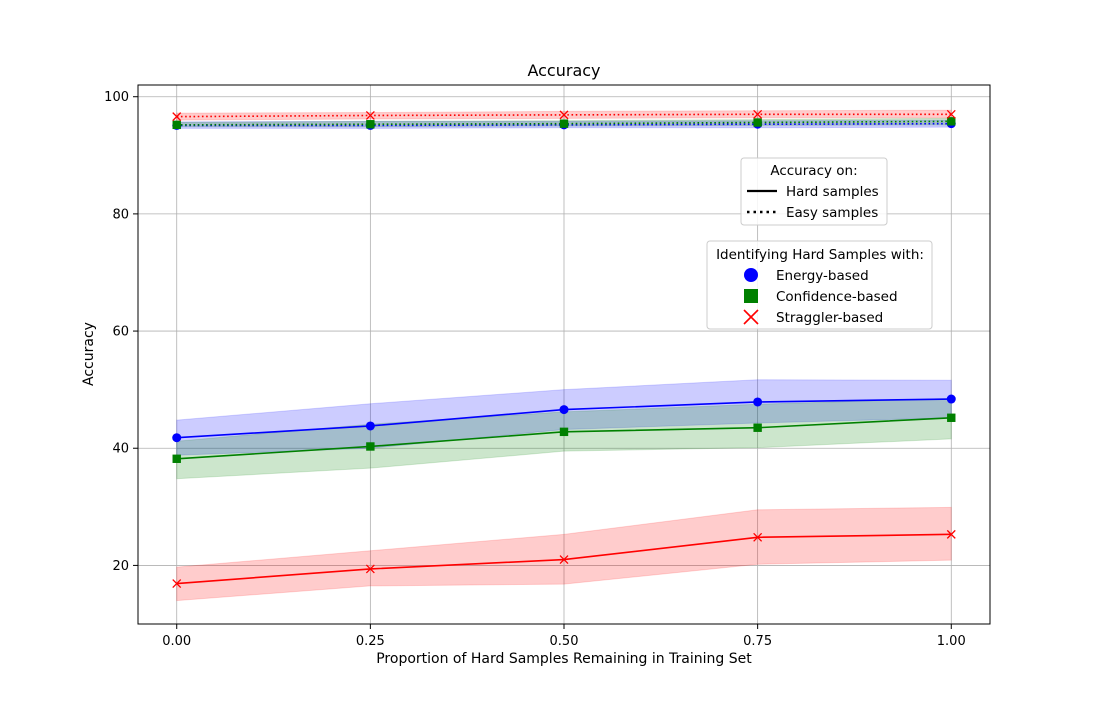 This screenshot has height=704, width=1100. I want to click on x-tick-label: 0.00, so click(176, 641).